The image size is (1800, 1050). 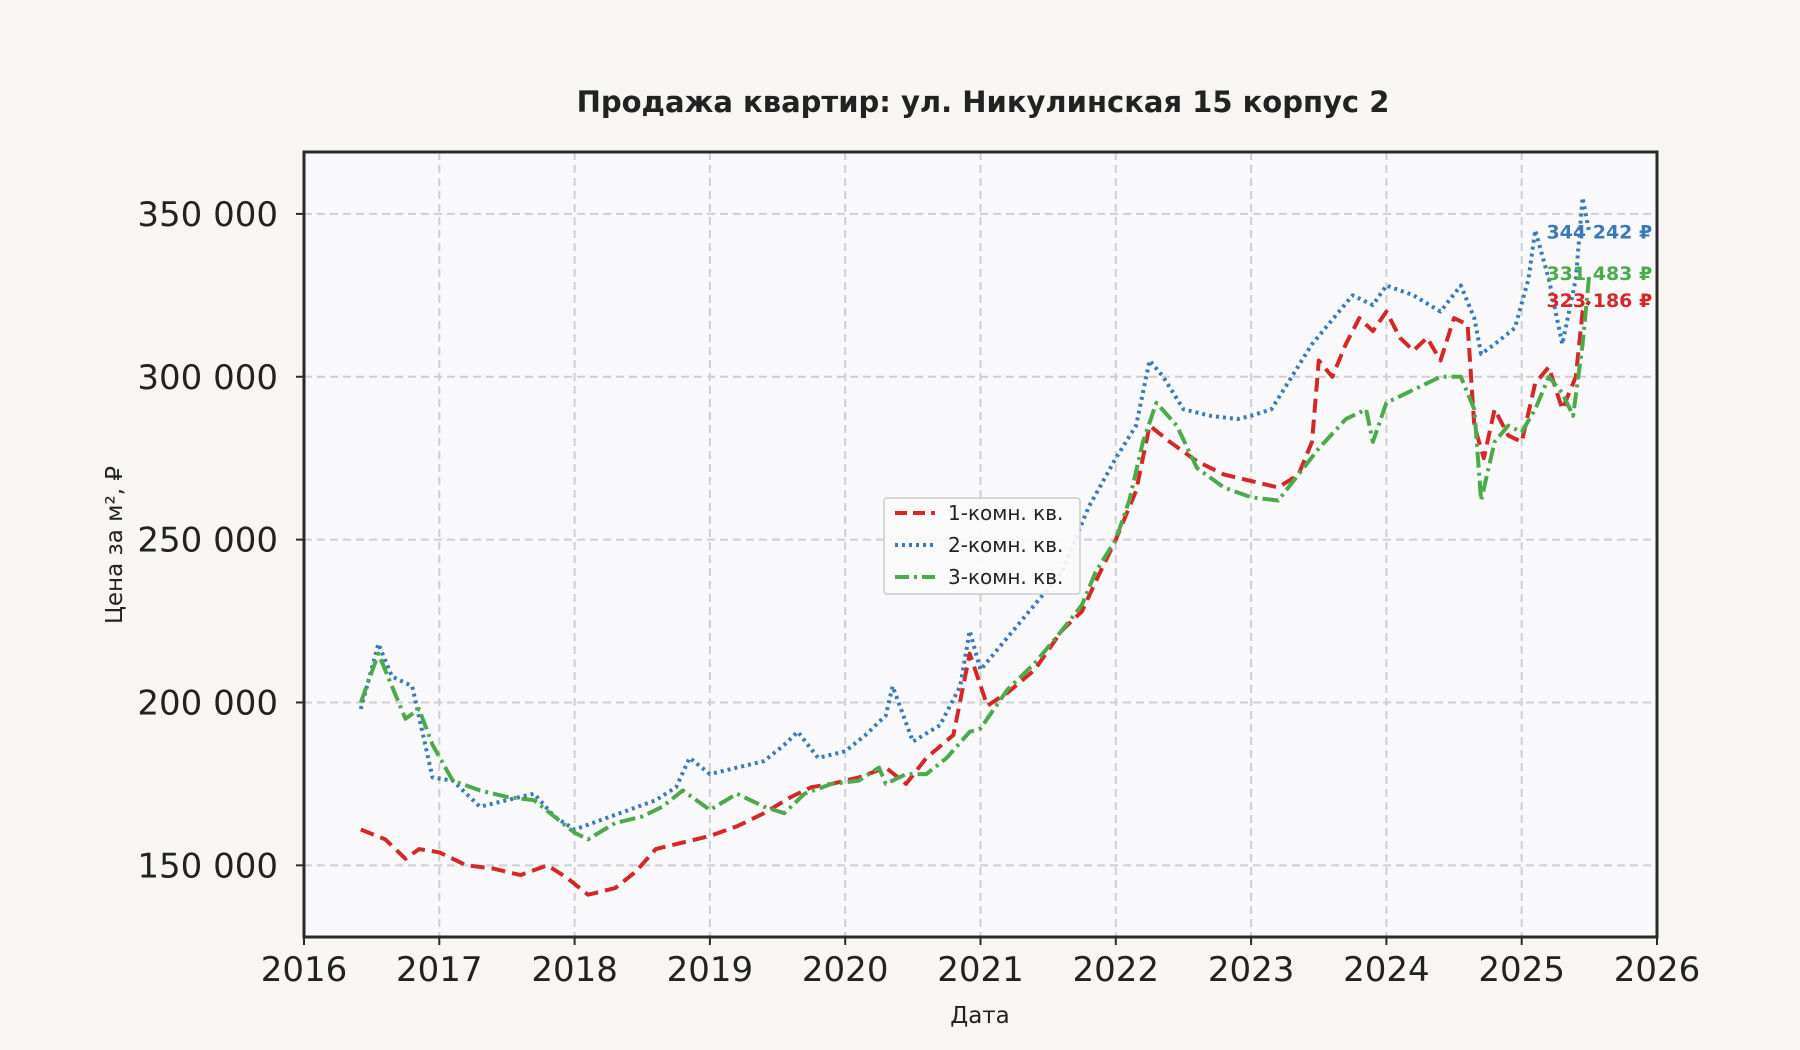 I want to click on x-tick-label: 2016, so click(x=304, y=970).